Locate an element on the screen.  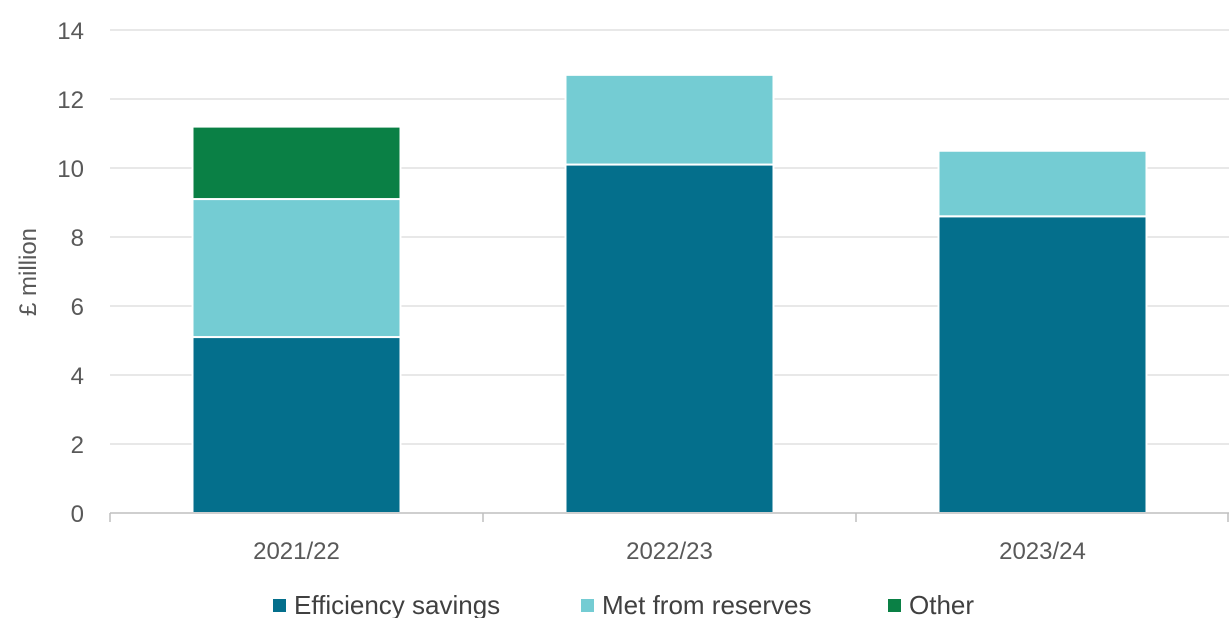
x-axis is located at coordinates (669, 517).